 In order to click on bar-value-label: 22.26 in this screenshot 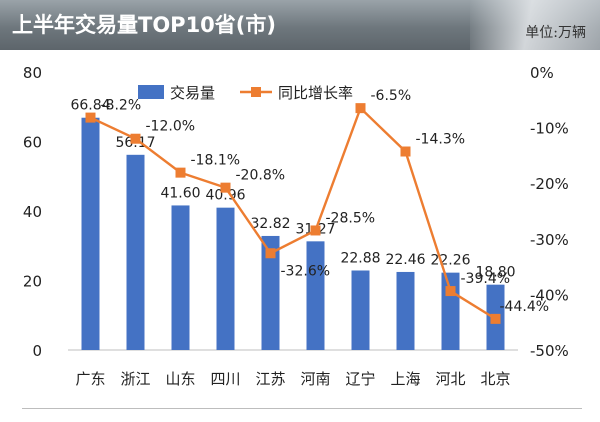, I will do `click(450, 261)`.